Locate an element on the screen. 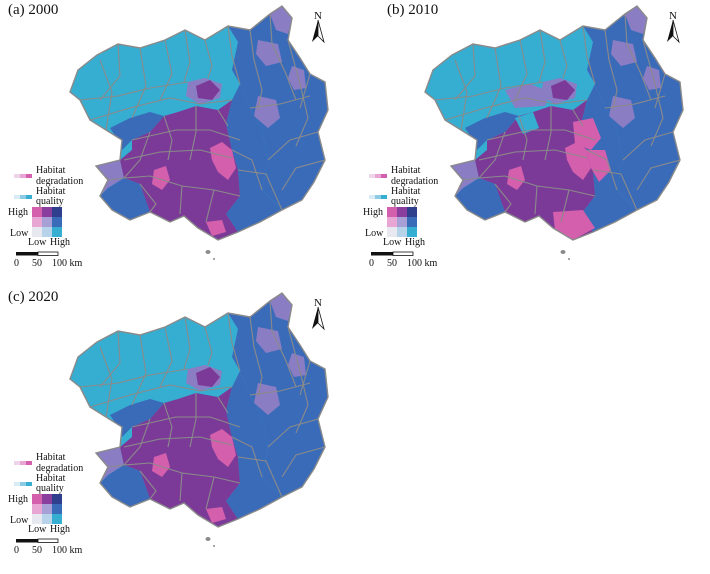 The height and width of the screenshot is (574, 710). svg-text: degradation is located at coordinates (59, 468).